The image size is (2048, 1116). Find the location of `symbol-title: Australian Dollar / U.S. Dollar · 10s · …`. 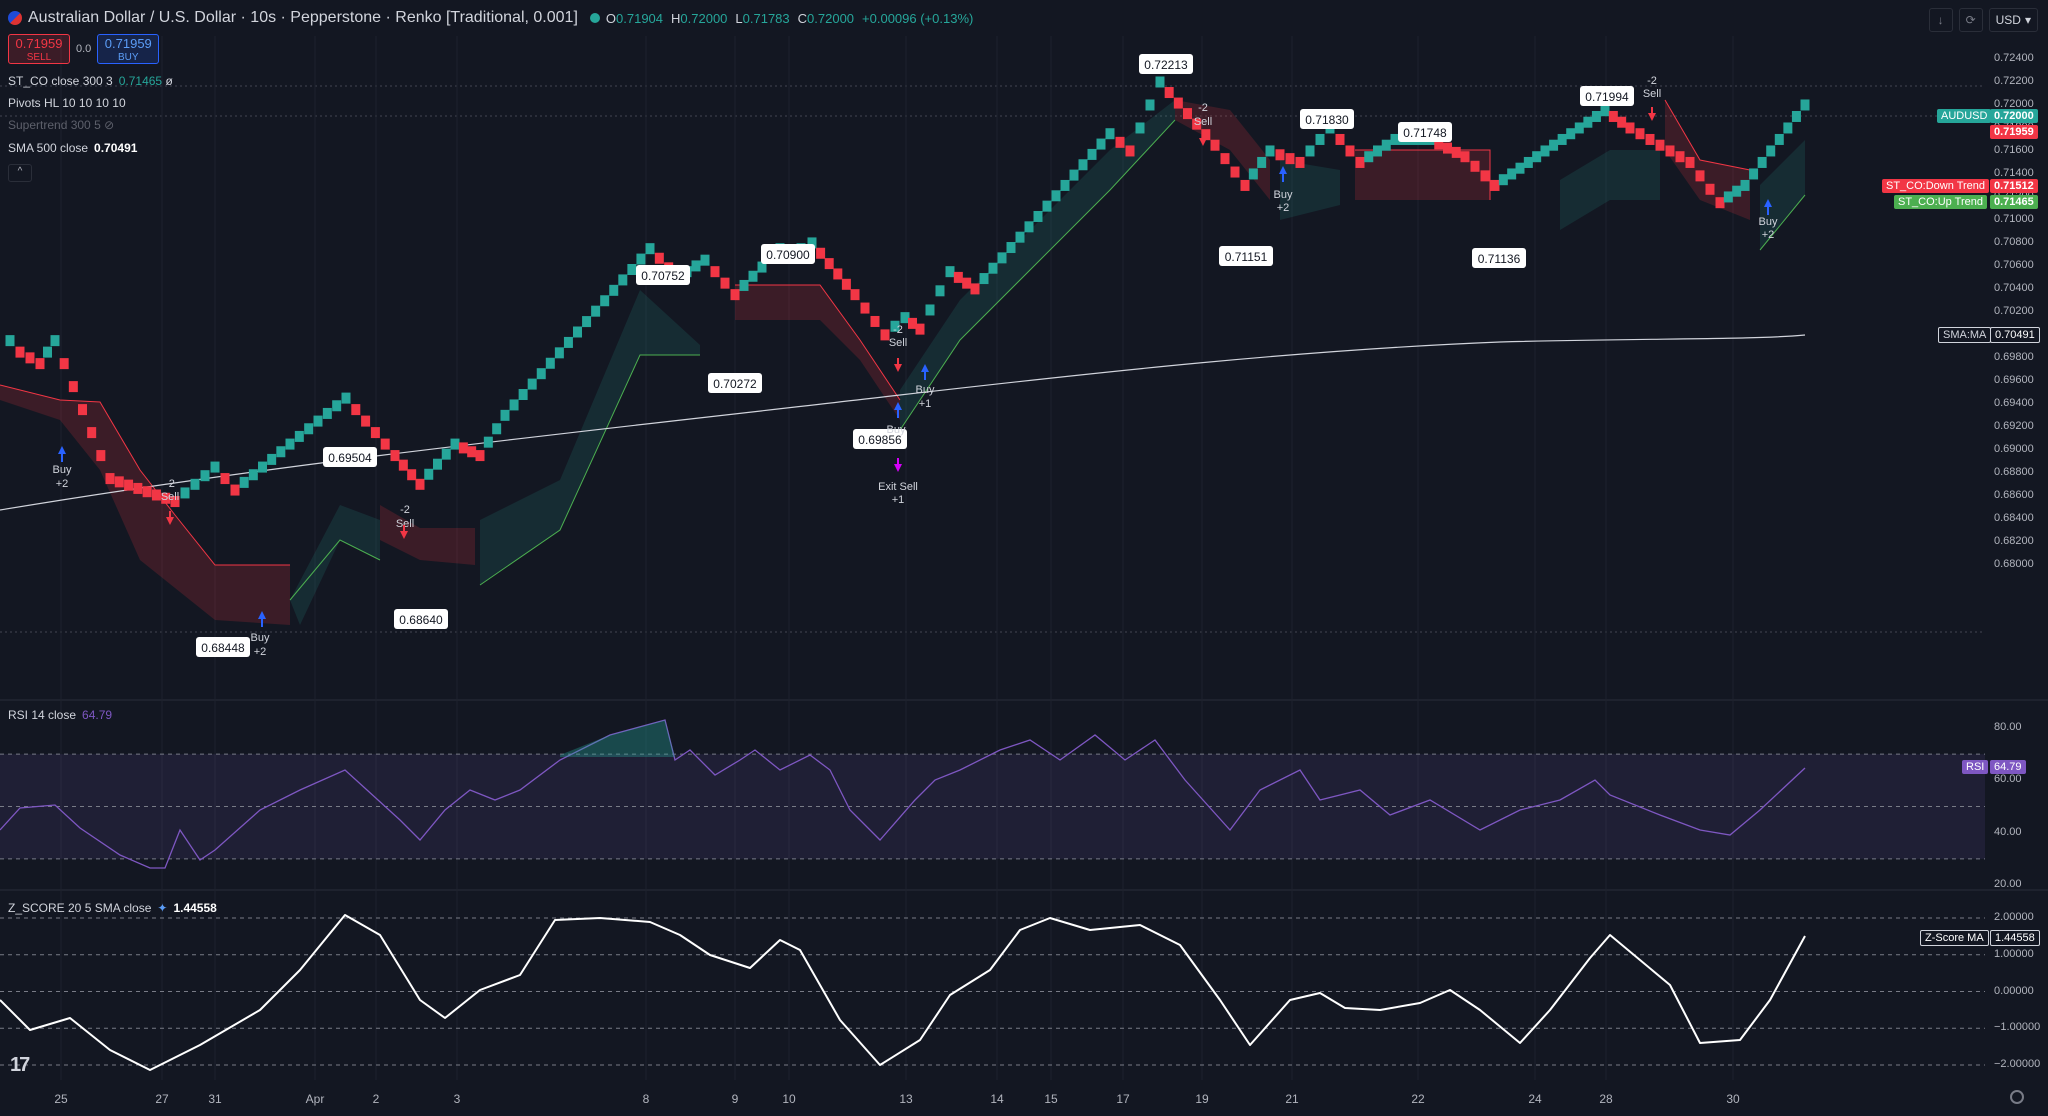

symbol-title: Australian Dollar / U.S. Dollar · 10s · … is located at coordinates (303, 17).